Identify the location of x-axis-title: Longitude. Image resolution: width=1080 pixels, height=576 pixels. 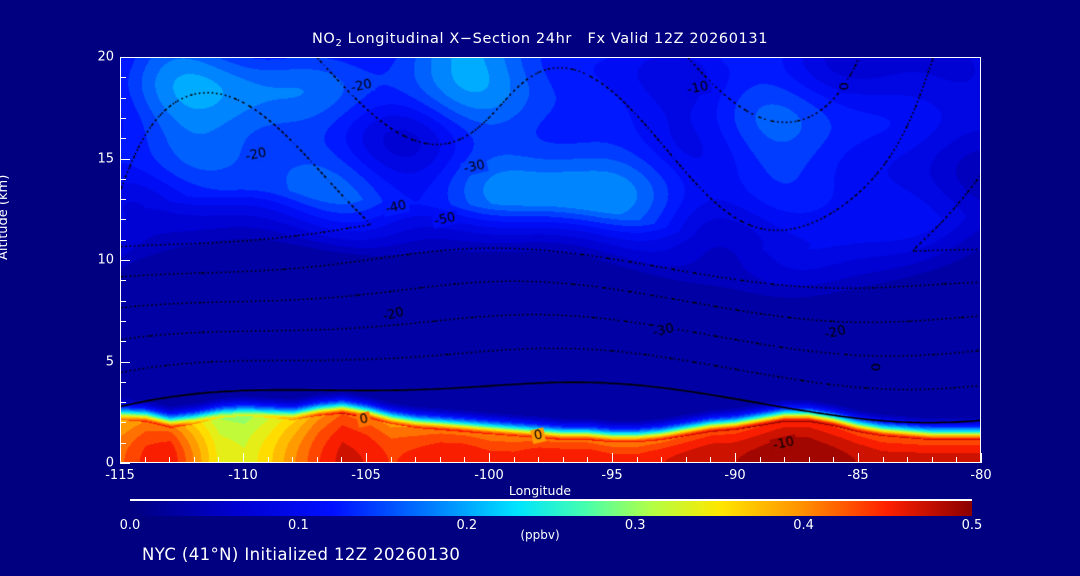
(540, 490).